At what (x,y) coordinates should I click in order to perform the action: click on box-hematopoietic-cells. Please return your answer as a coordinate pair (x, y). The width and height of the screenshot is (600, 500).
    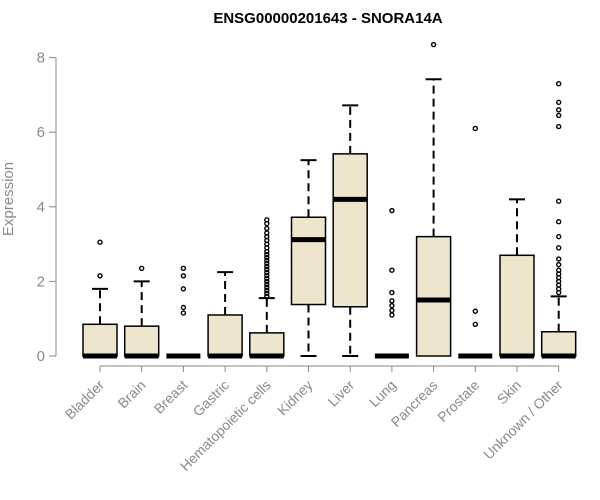
    Looking at the image, I should click on (267, 288).